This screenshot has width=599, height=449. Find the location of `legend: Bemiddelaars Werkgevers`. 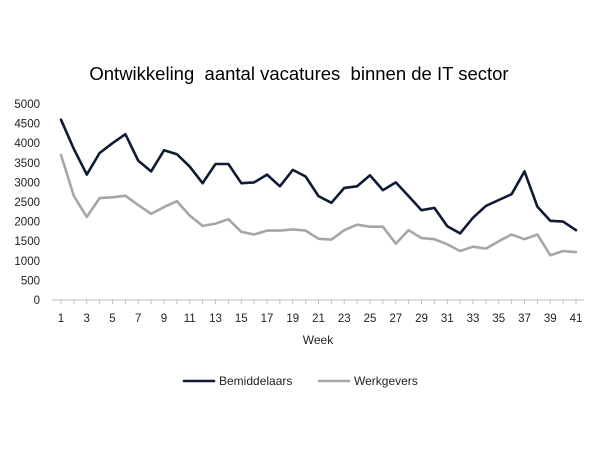

legend: Bemiddelaars Werkgevers is located at coordinates (300, 381).